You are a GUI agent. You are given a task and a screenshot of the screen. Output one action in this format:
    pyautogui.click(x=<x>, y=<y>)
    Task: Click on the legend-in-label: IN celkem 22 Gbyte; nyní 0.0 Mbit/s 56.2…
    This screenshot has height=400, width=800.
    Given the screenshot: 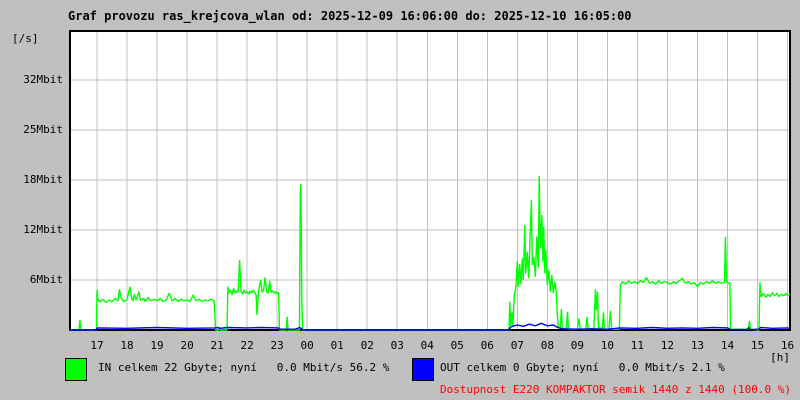 What is the action you would take?
    pyautogui.click(x=244, y=367)
    